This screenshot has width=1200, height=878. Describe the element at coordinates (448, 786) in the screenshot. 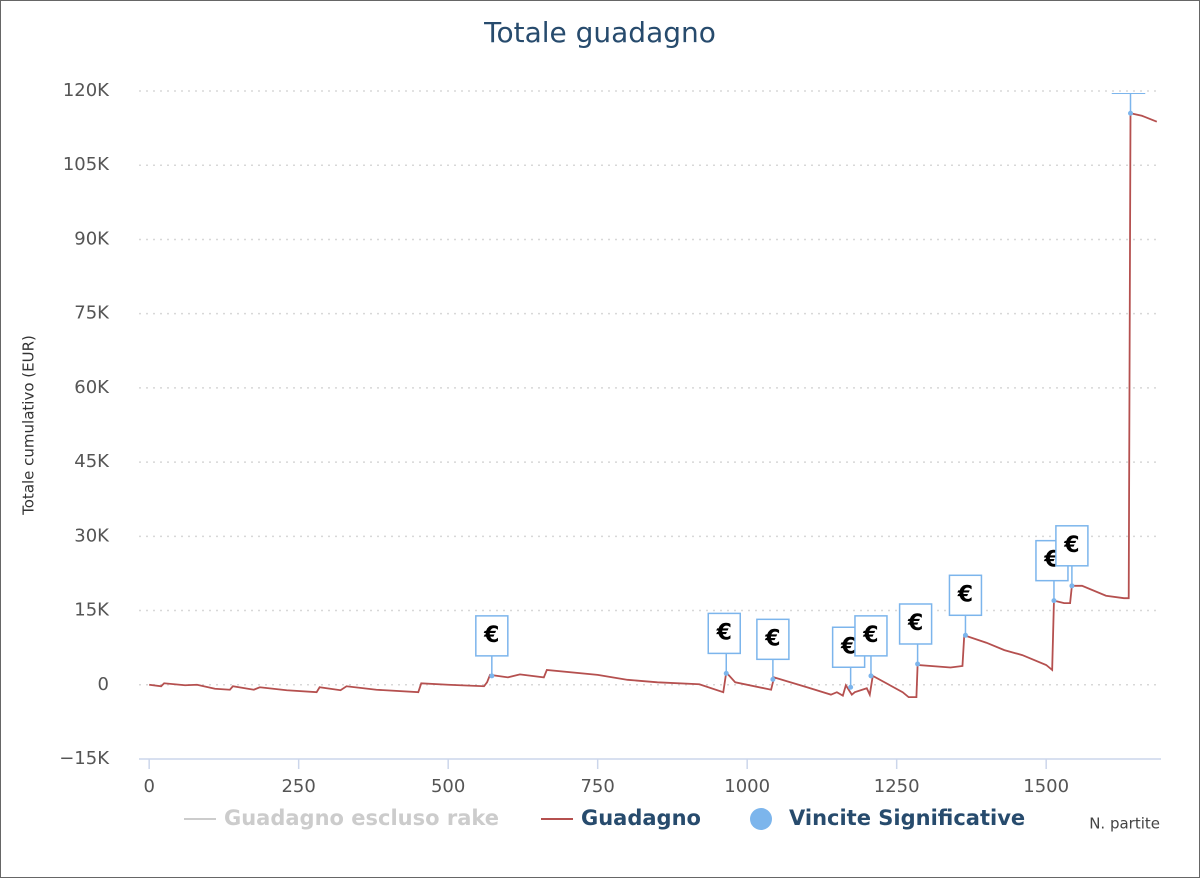

I see `x-tick-label: 500` at that location.